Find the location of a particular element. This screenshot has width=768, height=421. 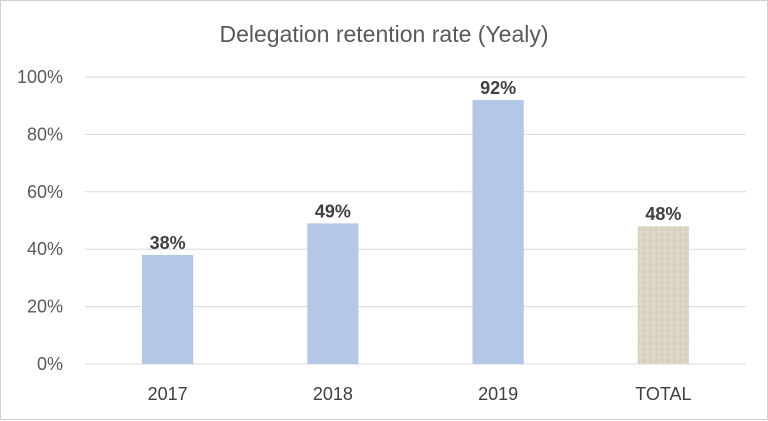

x-tick-label: 2018 is located at coordinates (333, 394).